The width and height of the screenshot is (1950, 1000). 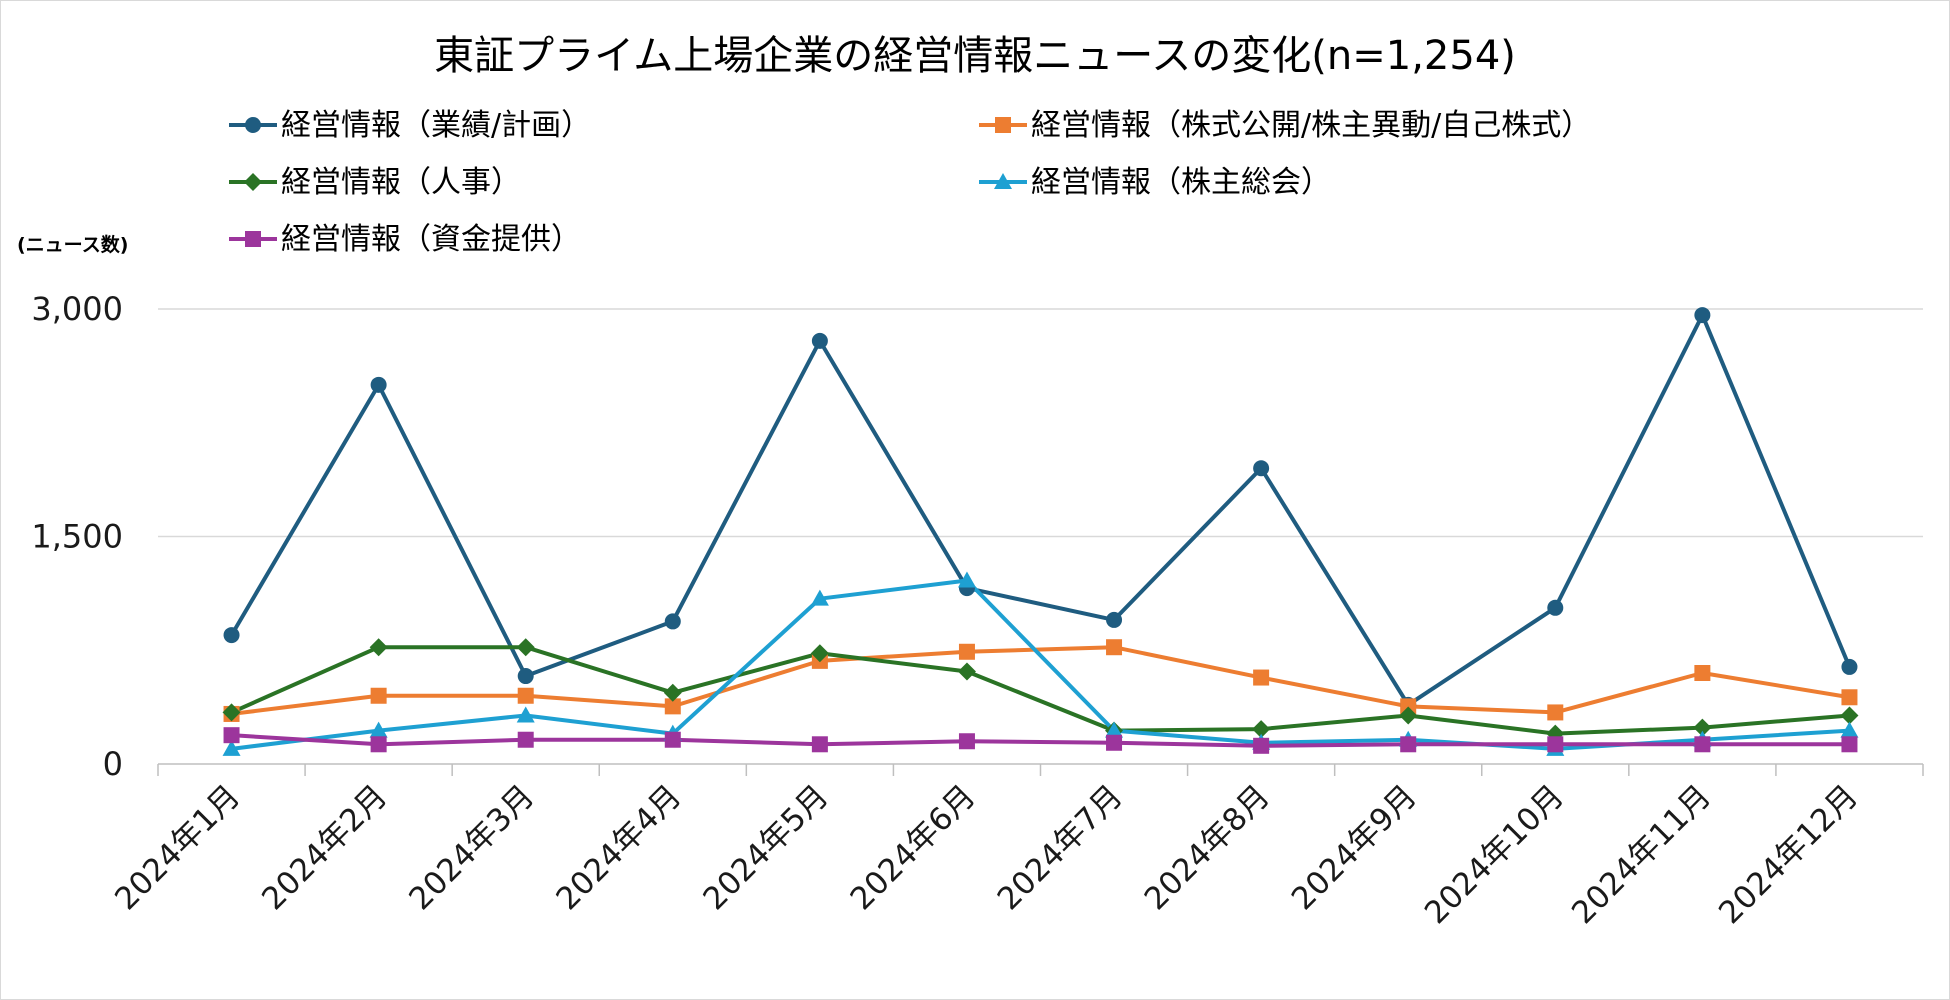 I want to click on x-tick-label: 2024年11月, so click(x=1641, y=854).